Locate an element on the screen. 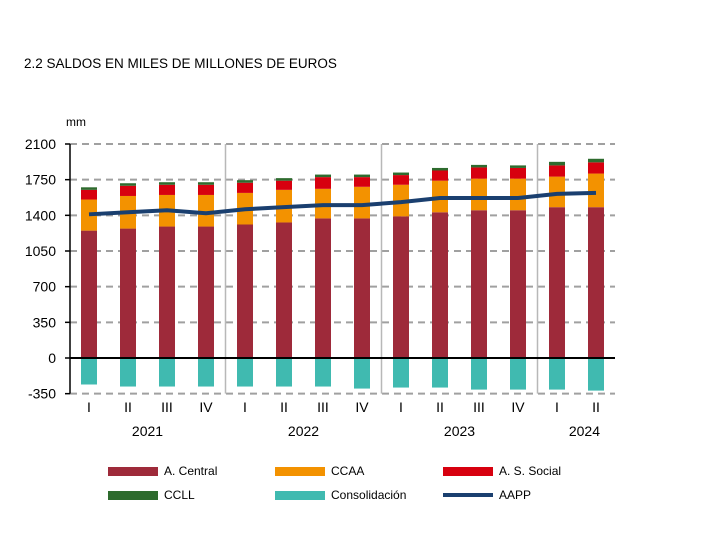  legend-label: Consolidación is located at coordinates (369, 495).